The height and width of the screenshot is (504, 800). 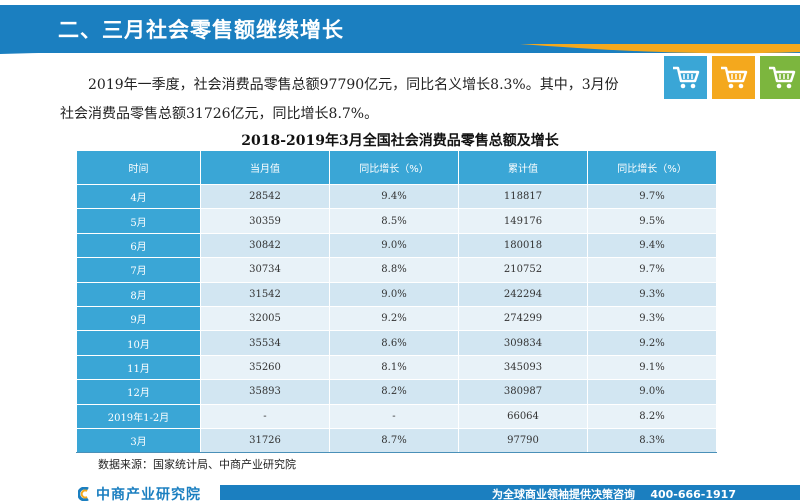 I want to click on cell-cumulative-value: 66064, so click(x=523, y=416).